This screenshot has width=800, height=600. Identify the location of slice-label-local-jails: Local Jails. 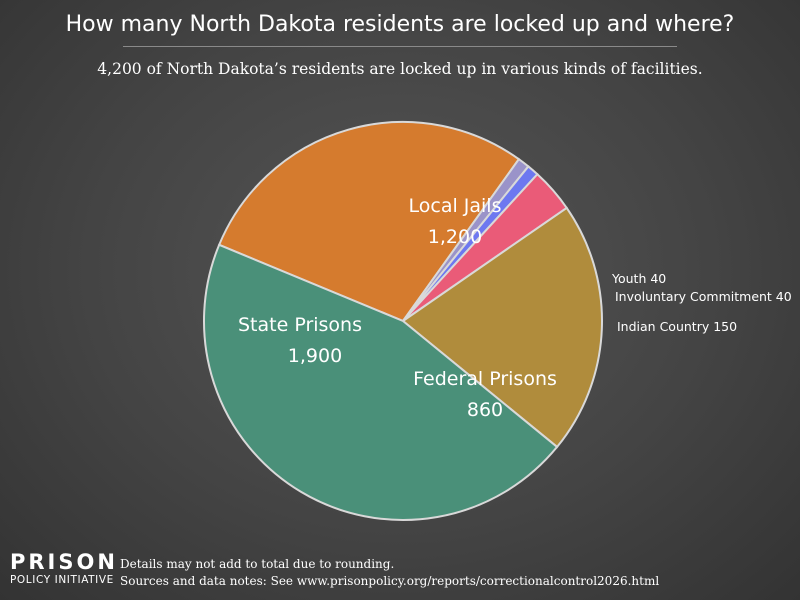
(455, 206).